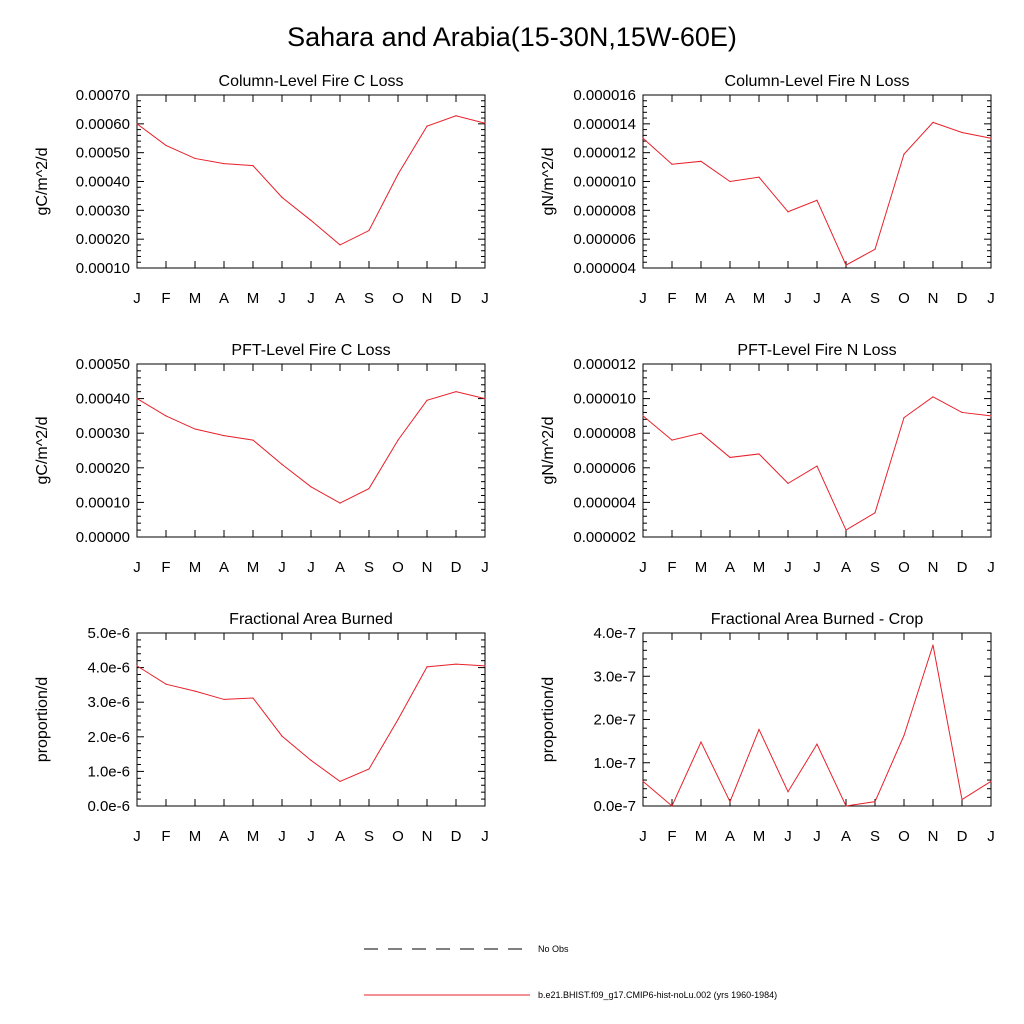 The image size is (1024, 1024). I want to click on y-tick-label: 0.00060, so click(103, 124).